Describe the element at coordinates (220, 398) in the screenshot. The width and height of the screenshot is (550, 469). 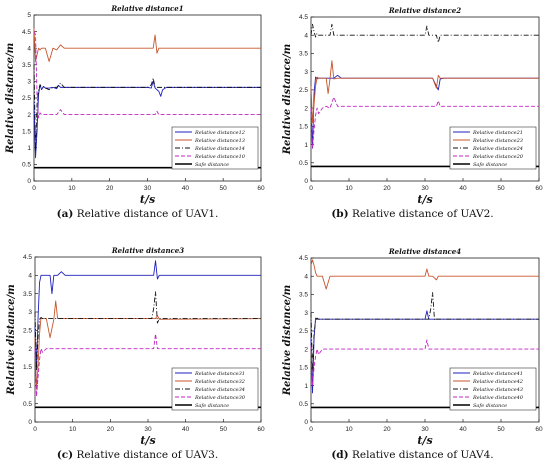
I see `legend-entry: Relative distance30` at that location.